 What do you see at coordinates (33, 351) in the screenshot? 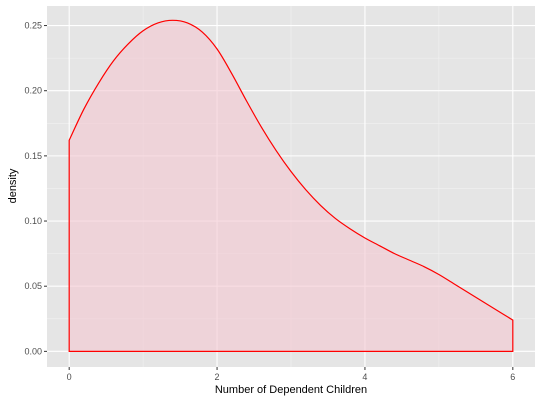
I see `y-tick-label: 0.00` at bounding box center [33, 351].